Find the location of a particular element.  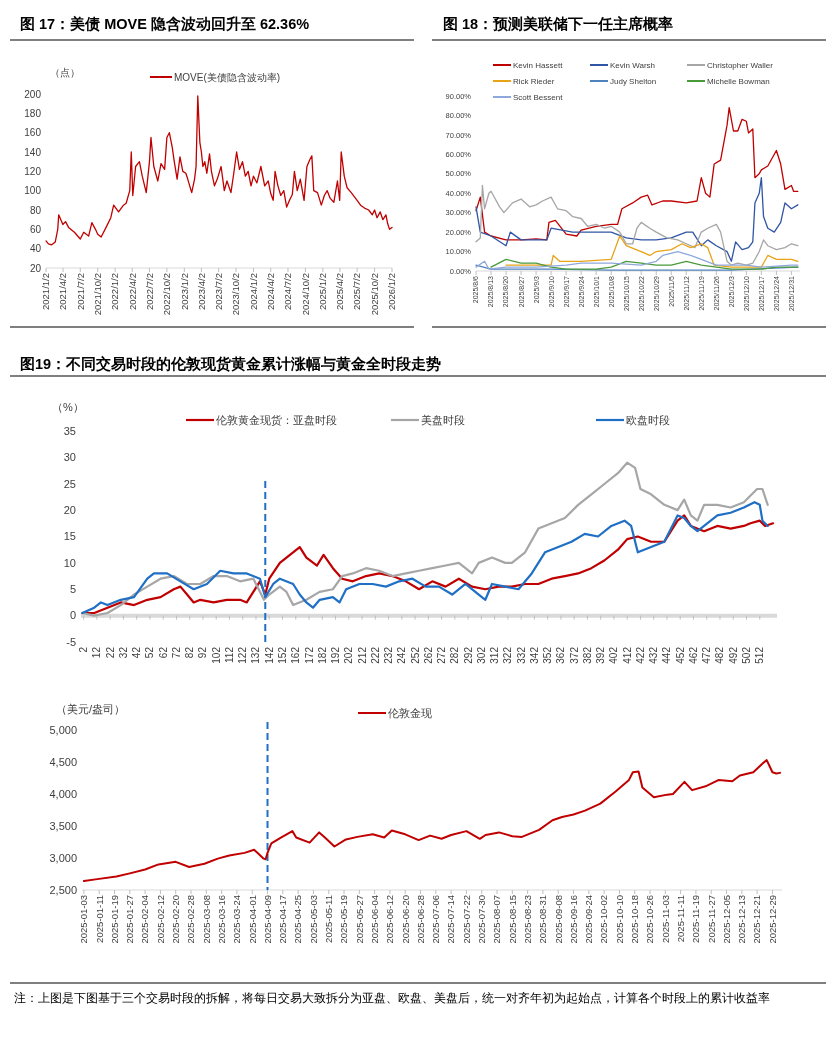

x-tick-label: 2025-06-12 is located at coordinates (390, 919).